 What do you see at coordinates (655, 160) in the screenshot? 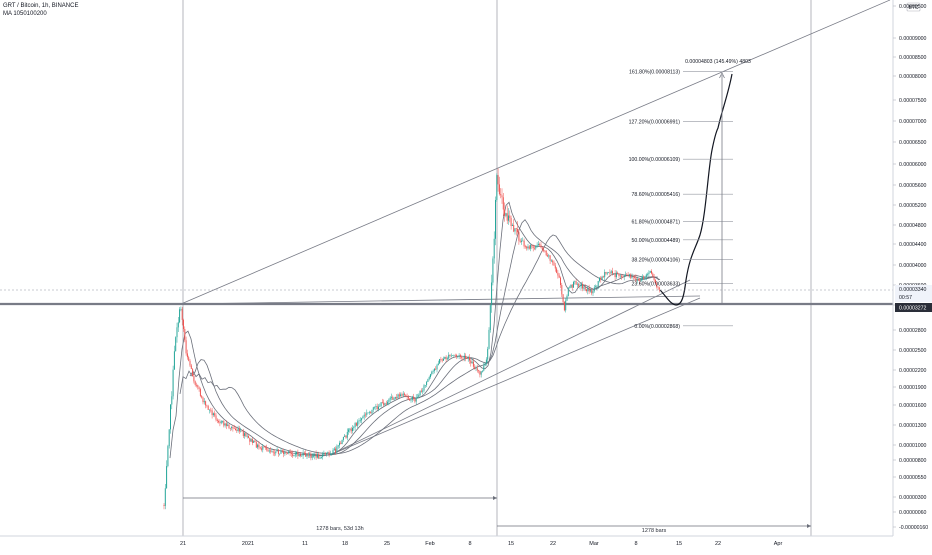
I see `fib-level-label: 100.00%(0.00006109)` at bounding box center [655, 160].